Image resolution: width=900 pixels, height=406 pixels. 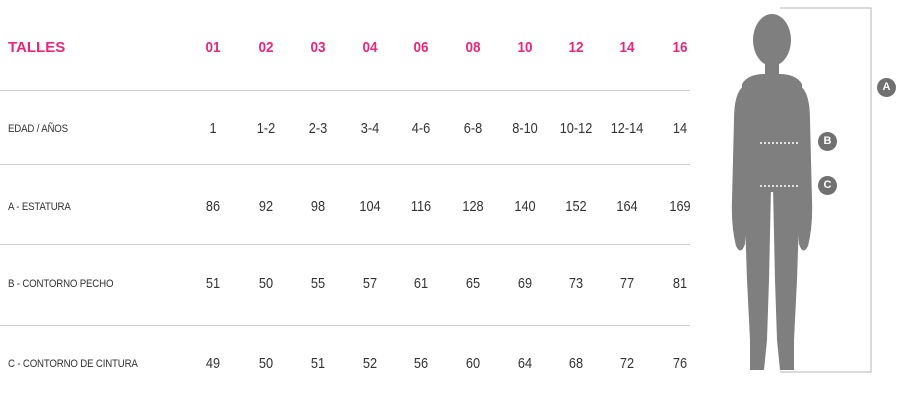 I want to click on table-cell: 73, so click(x=576, y=283).